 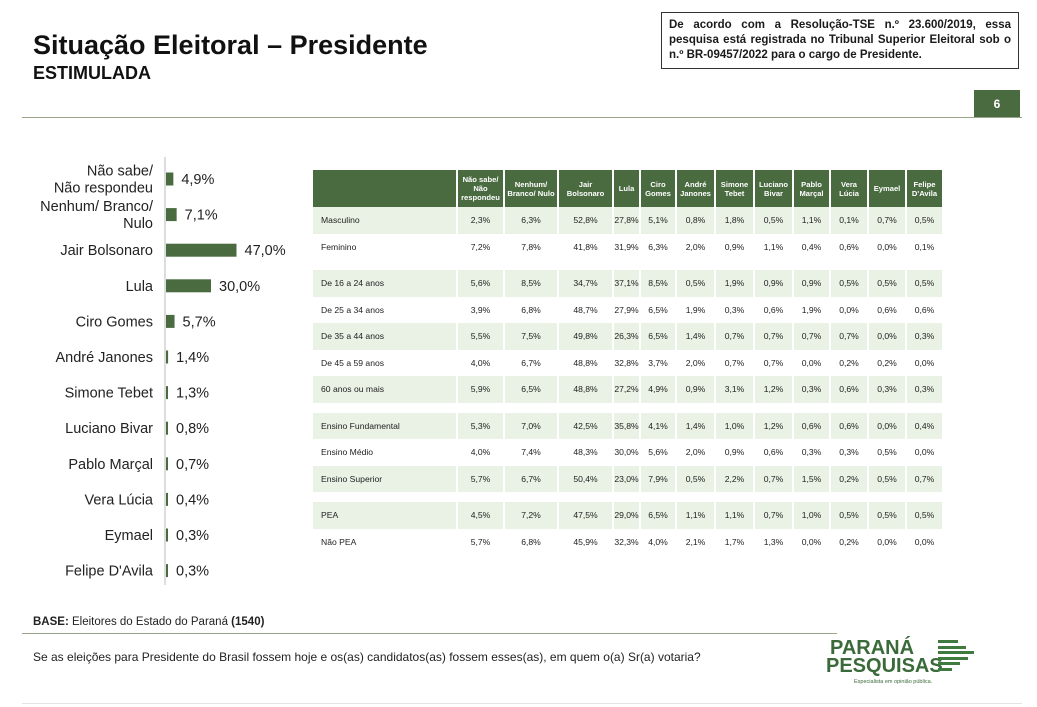 What do you see at coordinates (199, 322) in the screenshot?
I see `value-label-4: 5,7%` at bounding box center [199, 322].